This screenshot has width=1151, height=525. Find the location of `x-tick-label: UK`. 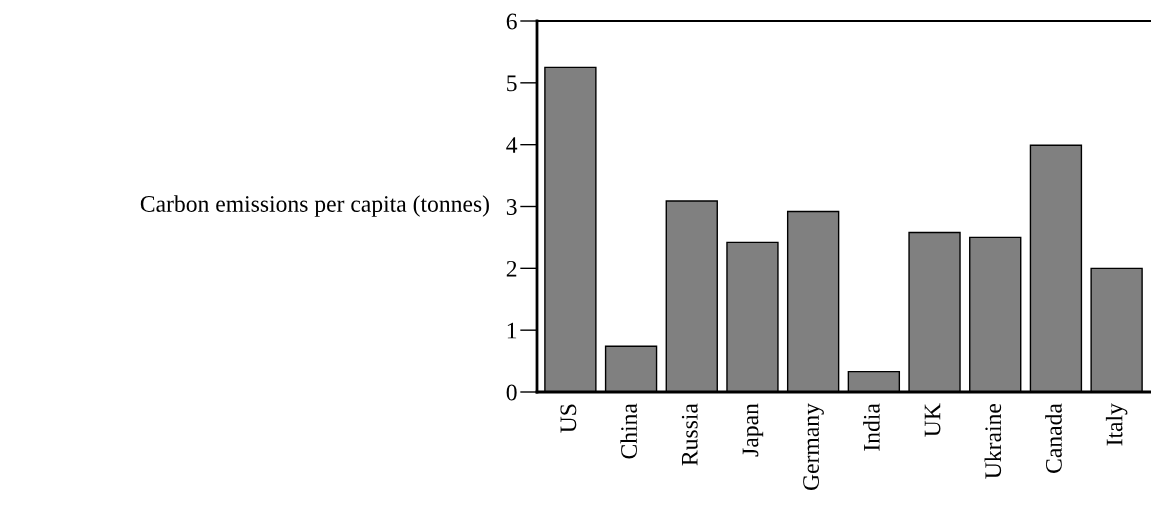

x-tick-label: UK is located at coordinates (932, 420).